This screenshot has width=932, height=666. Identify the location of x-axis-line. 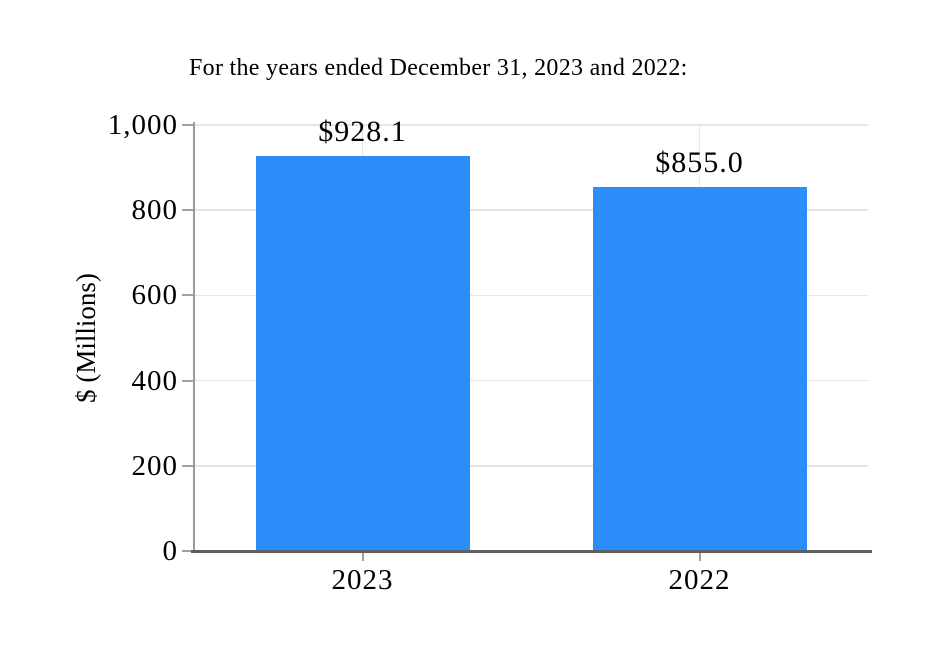
(531, 551).